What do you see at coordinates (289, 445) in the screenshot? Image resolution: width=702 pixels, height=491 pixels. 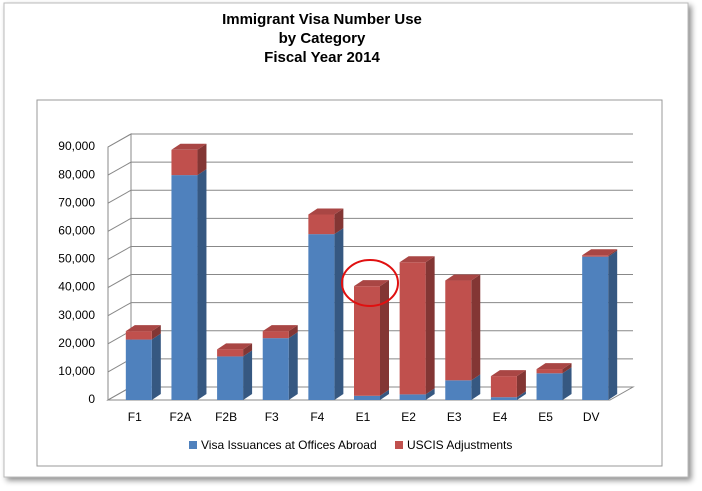 I see `legend-label: Visa Issuances at Offices Abroad` at bounding box center [289, 445].